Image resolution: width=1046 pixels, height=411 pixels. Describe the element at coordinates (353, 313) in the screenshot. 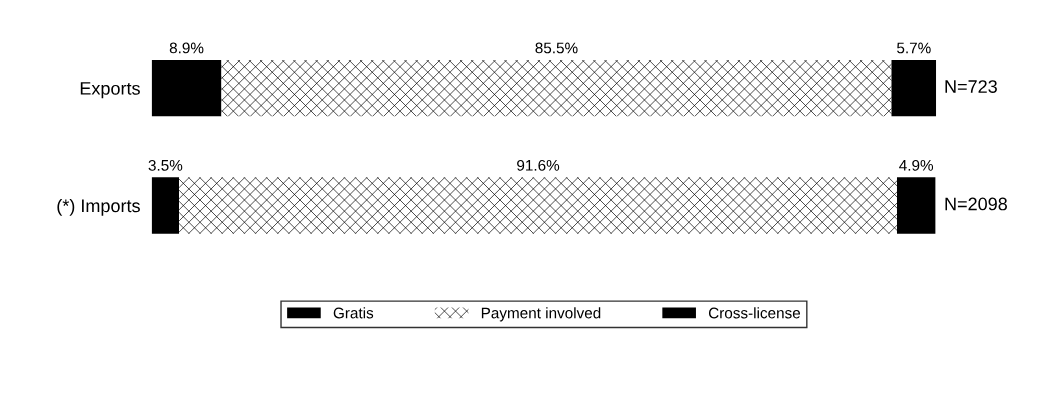

I see `legend-label: Gratis` at that location.